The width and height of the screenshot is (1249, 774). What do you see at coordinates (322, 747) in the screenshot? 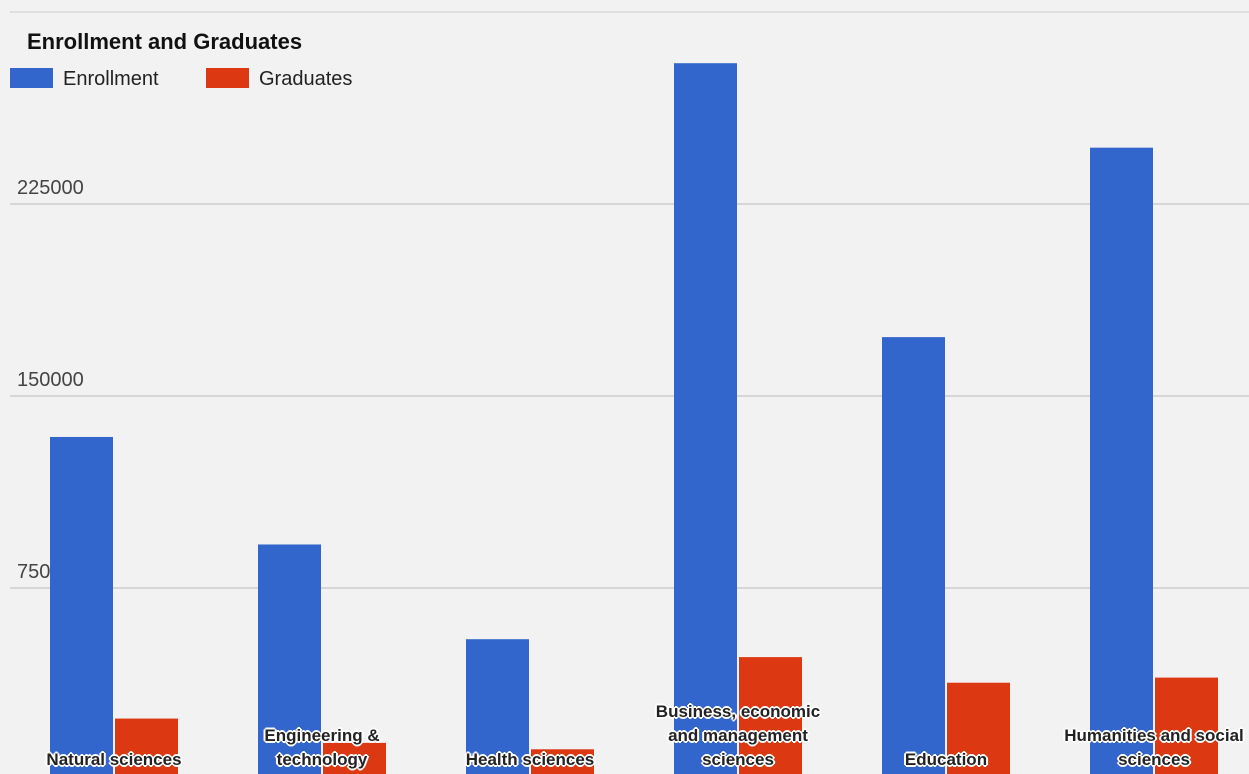
I see `x-tick-label: Engineering & technology` at bounding box center [322, 747].